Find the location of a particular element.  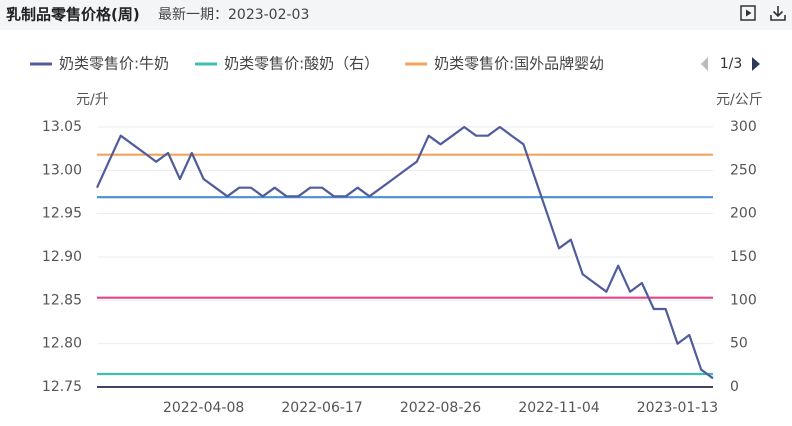

x-tick-label: 2022-06-17 is located at coordinates (321, 408).